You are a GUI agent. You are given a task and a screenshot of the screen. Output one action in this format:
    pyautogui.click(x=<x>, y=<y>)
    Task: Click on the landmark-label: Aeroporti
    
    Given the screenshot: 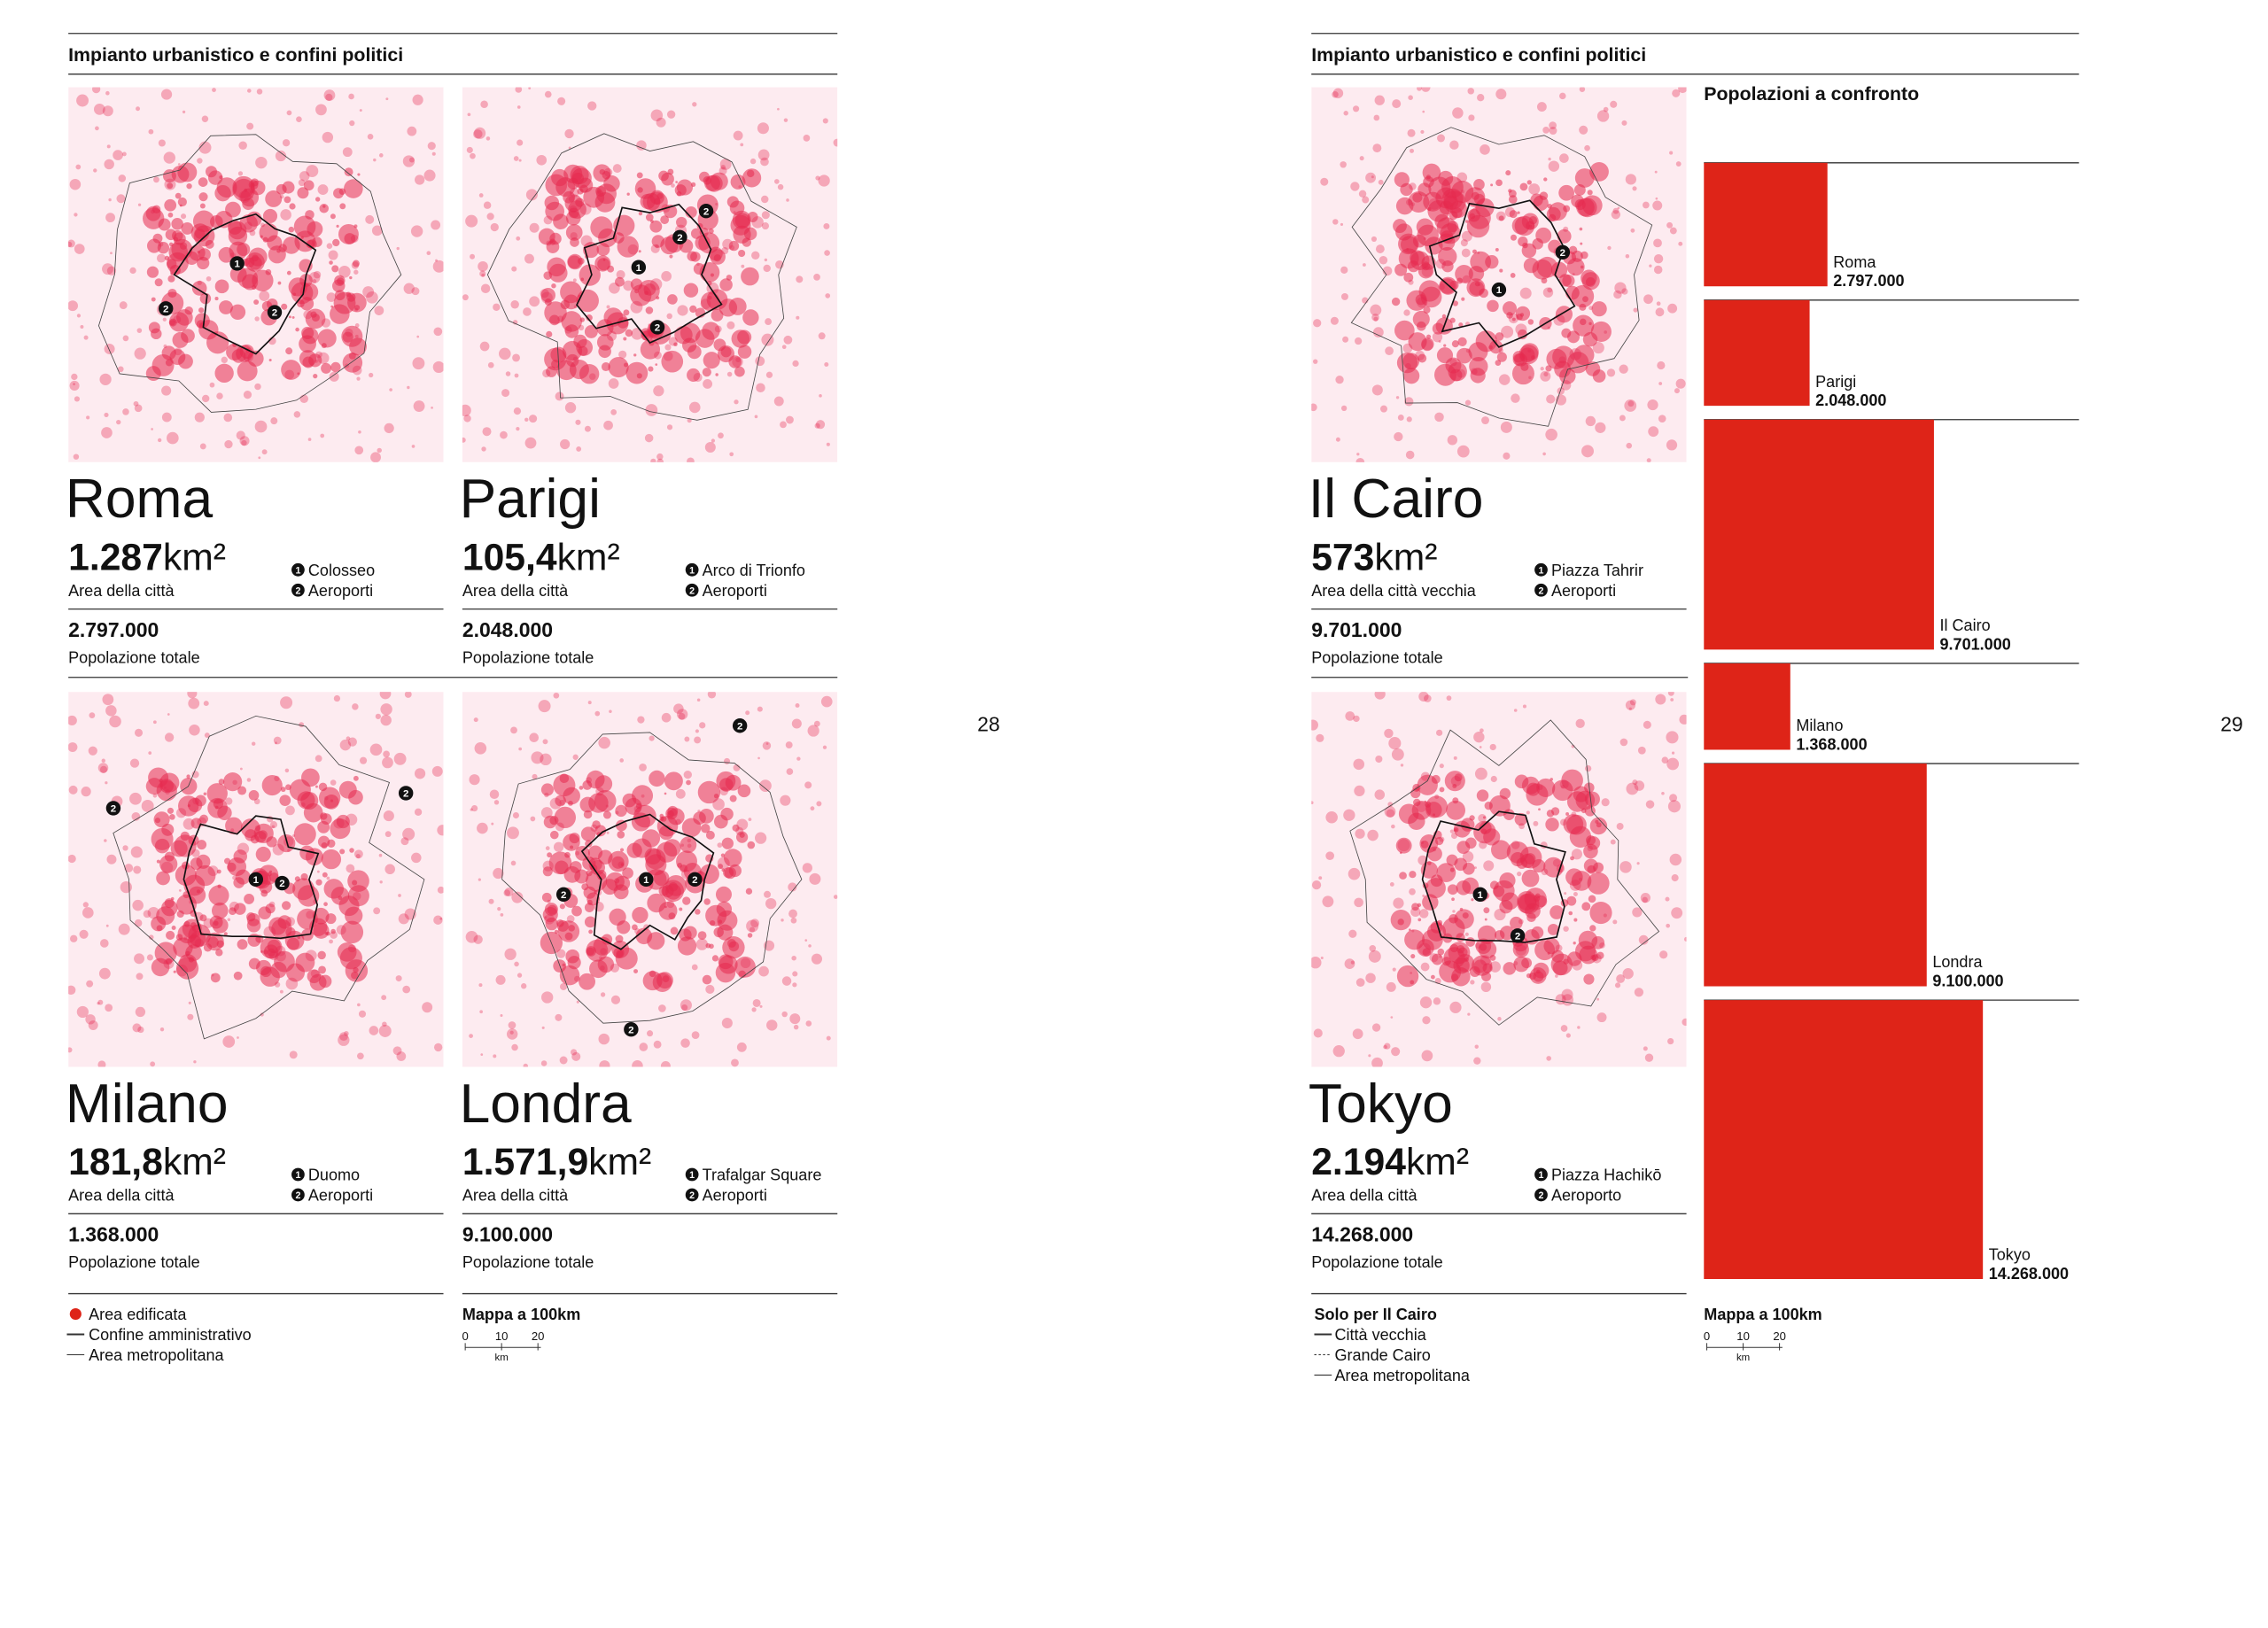 What is the action you would take?
    pyautogui.click(x=735, y=591)
    